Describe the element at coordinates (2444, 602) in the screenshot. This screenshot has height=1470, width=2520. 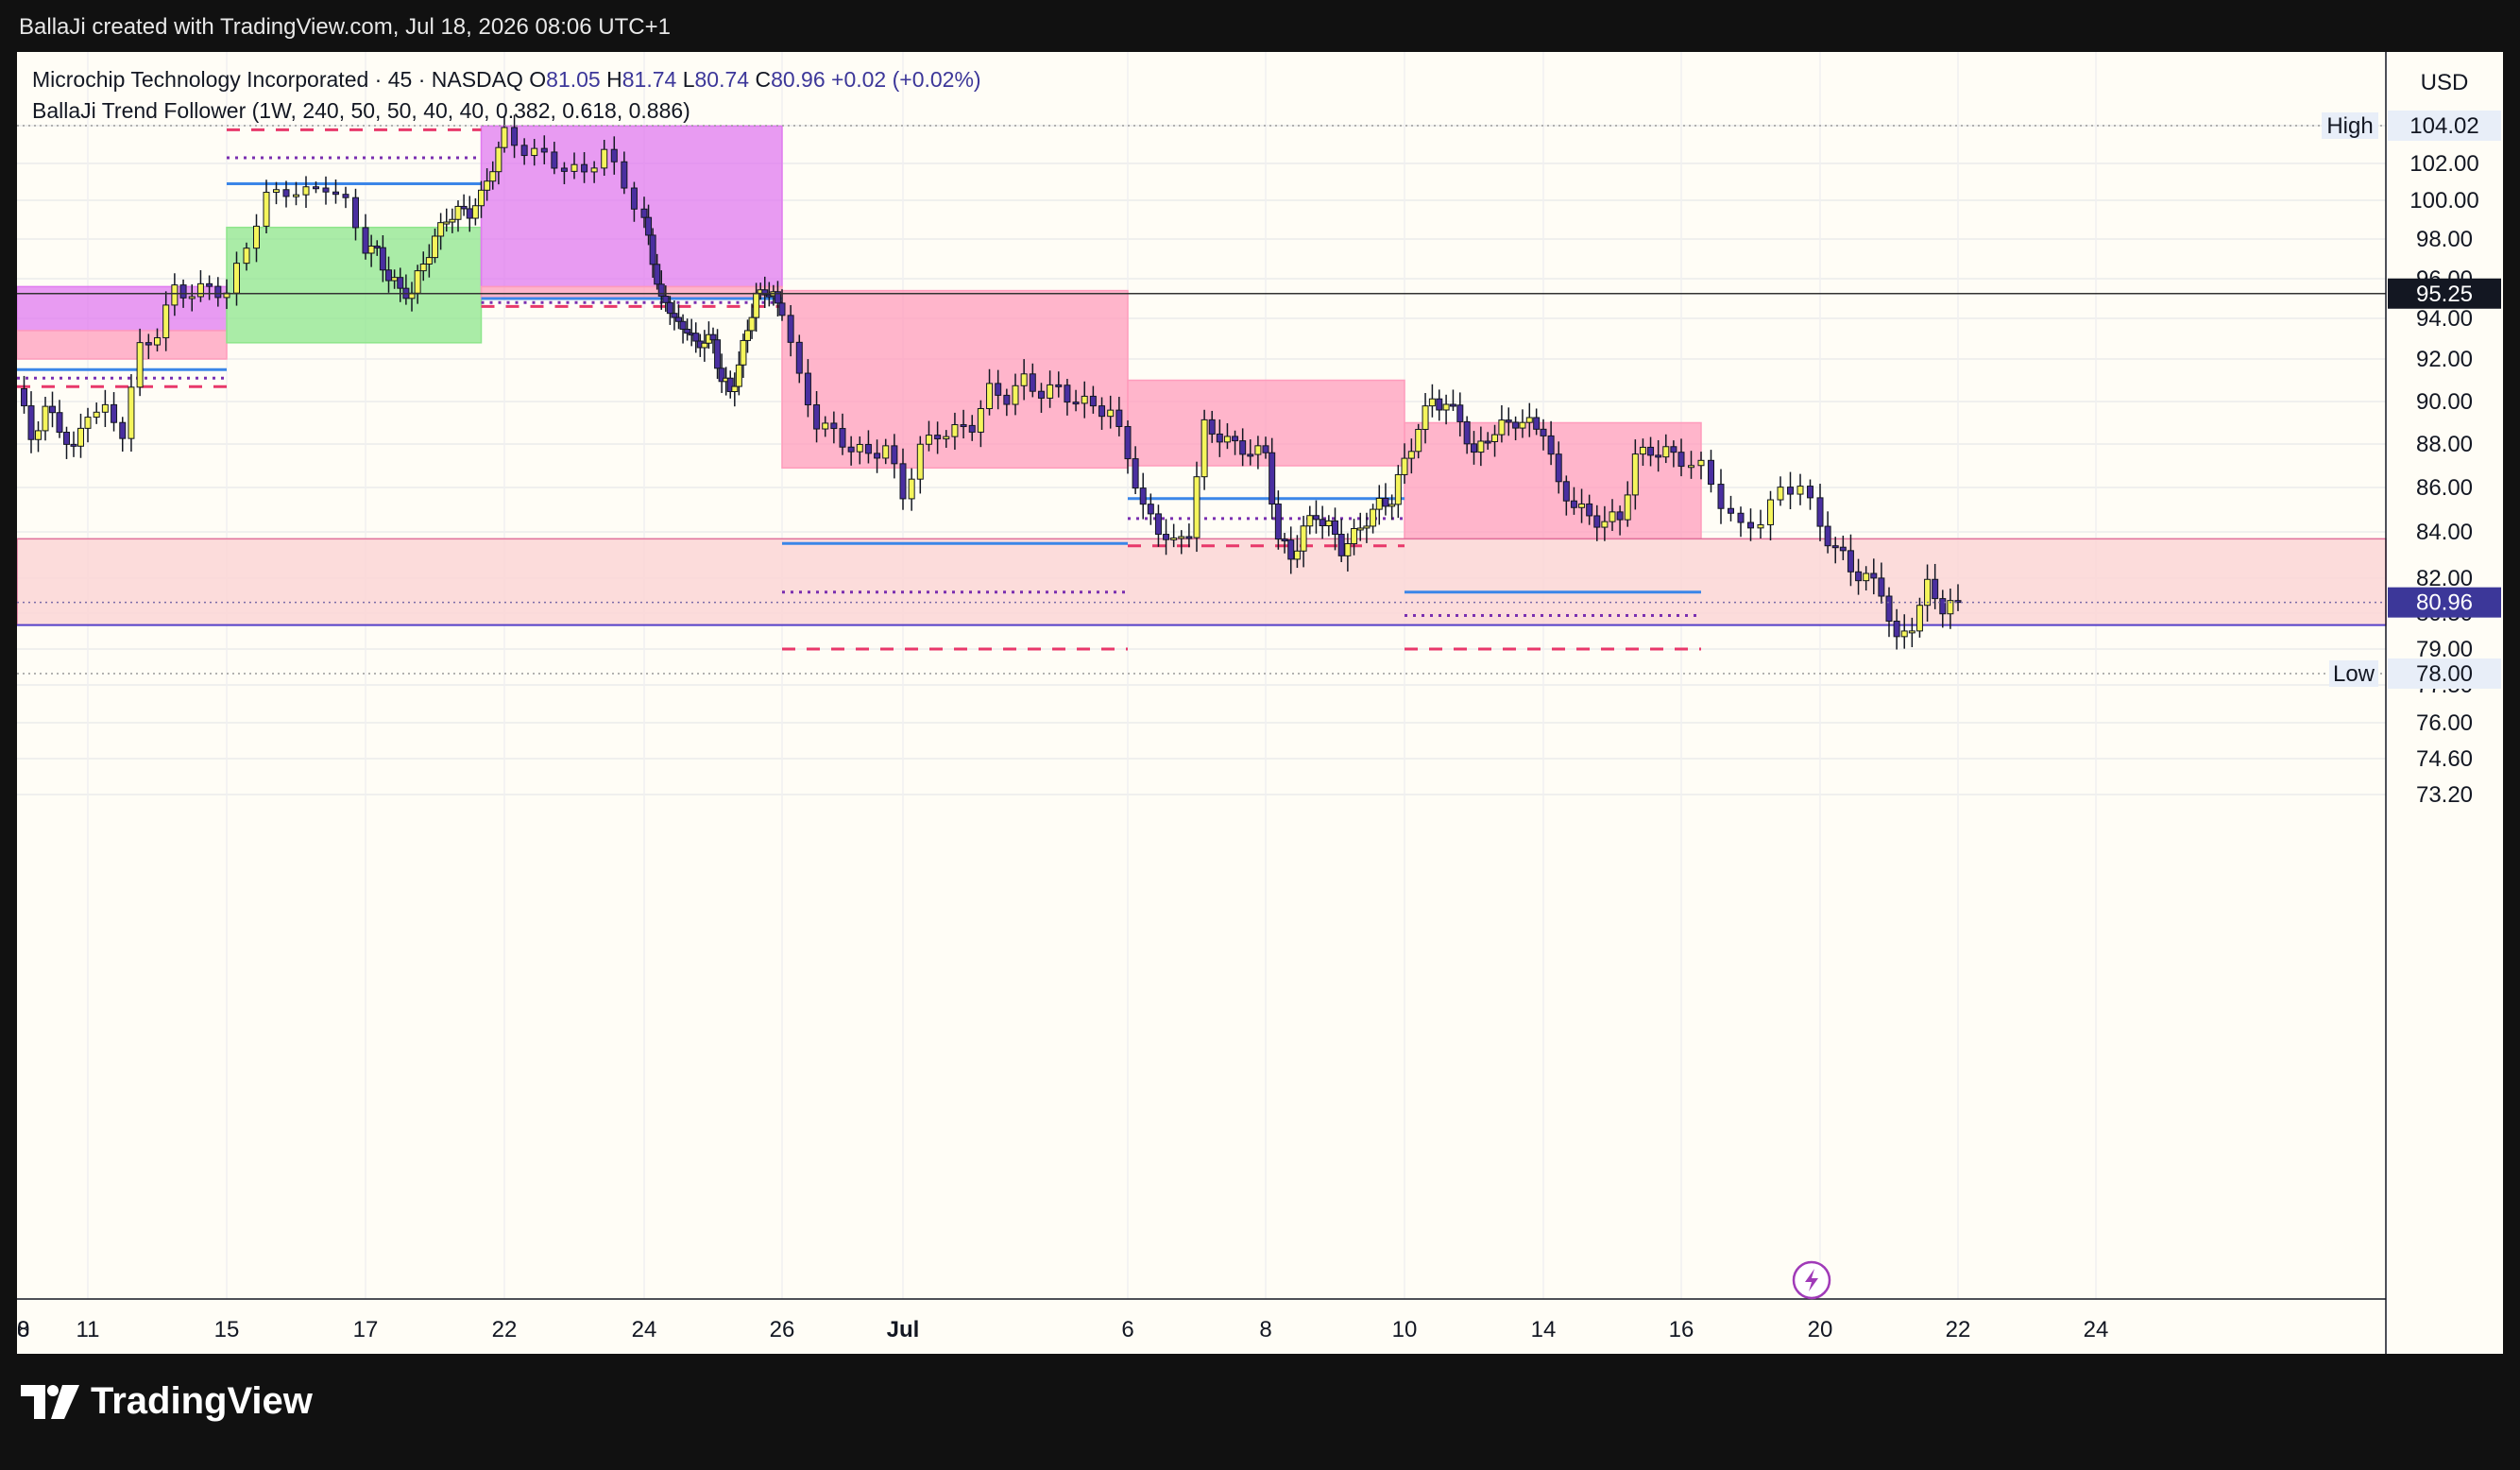
I see `last-price-badge` at that location.